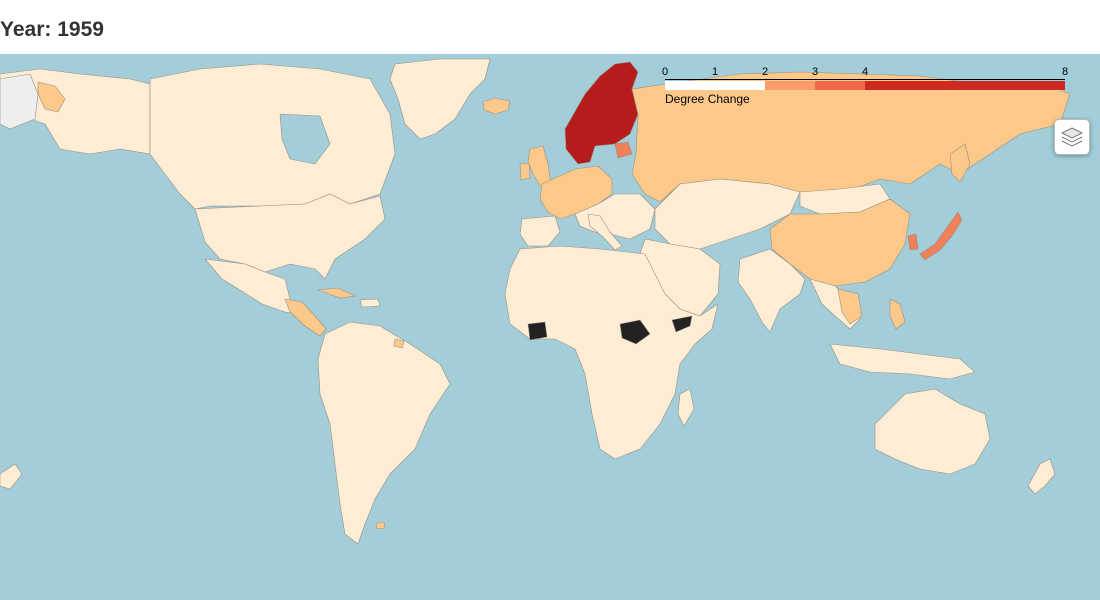  I want to click on country-somalia-nodata, so click(682, 324).